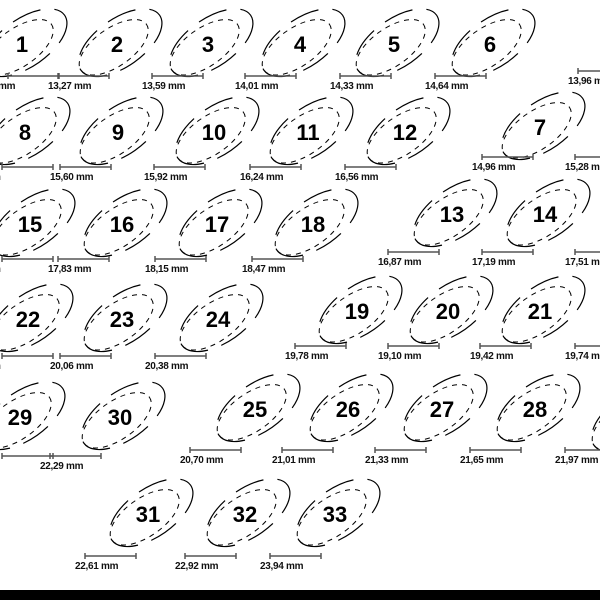  Describe the element at coordinates (70, 269) in the screenshot. I see `ring-diameter-label: 17,83 mm` at that location.